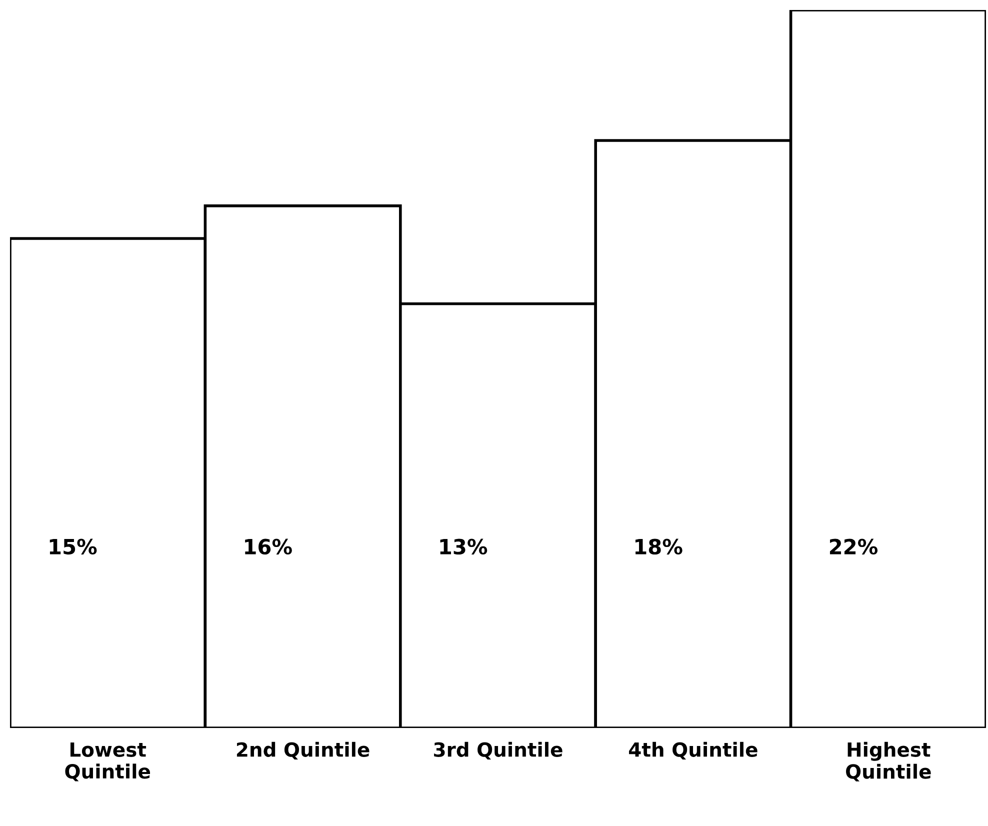  What do you see at coordinates (888, 762) in the screenshot?
I see `x-tick-label: Highest Quintile` at bounding box center [888, 762].